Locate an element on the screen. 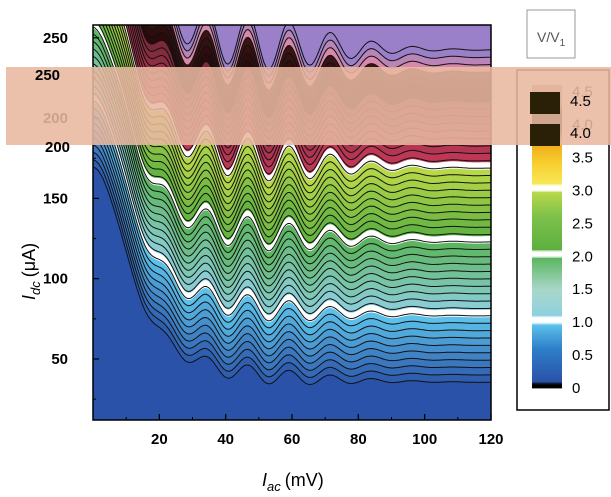 Image resolution: width=611 pixels, height=497 pixels. y-axis-title: Idc(μA) is located at coordinates (31, 271).